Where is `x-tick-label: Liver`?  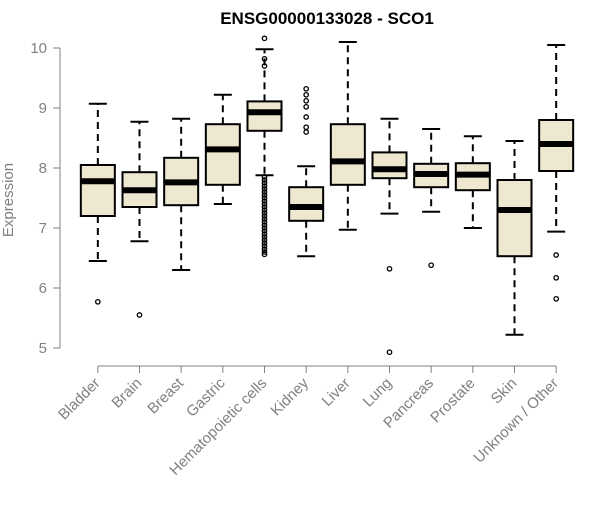
x-tick-label: Liver is located at coordinates (336, 392).